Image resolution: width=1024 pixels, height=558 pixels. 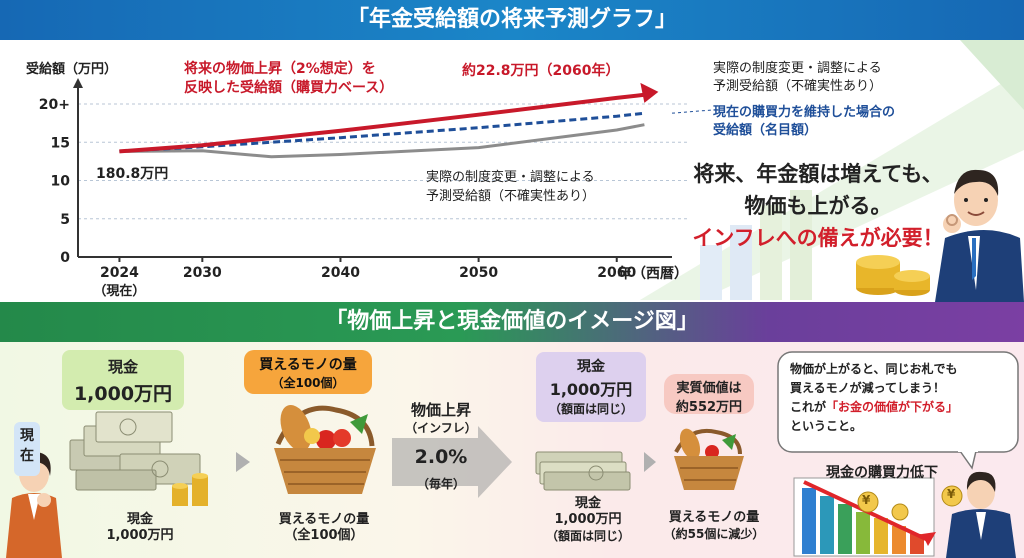 I want to click on gray-series-label-right: 実際の制度変更・調整による 予測受給額（不確実性あり）, so click(x=798, y=77).